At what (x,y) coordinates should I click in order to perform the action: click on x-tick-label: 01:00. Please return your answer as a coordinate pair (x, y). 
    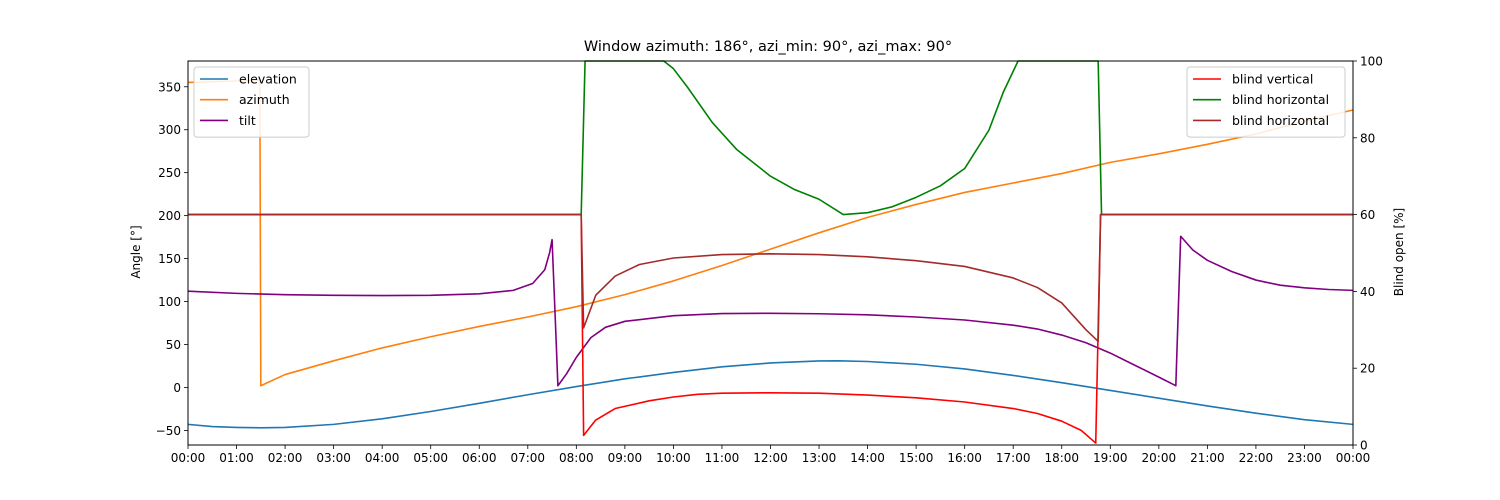
    Looking at the image, I should click on (236, 458).